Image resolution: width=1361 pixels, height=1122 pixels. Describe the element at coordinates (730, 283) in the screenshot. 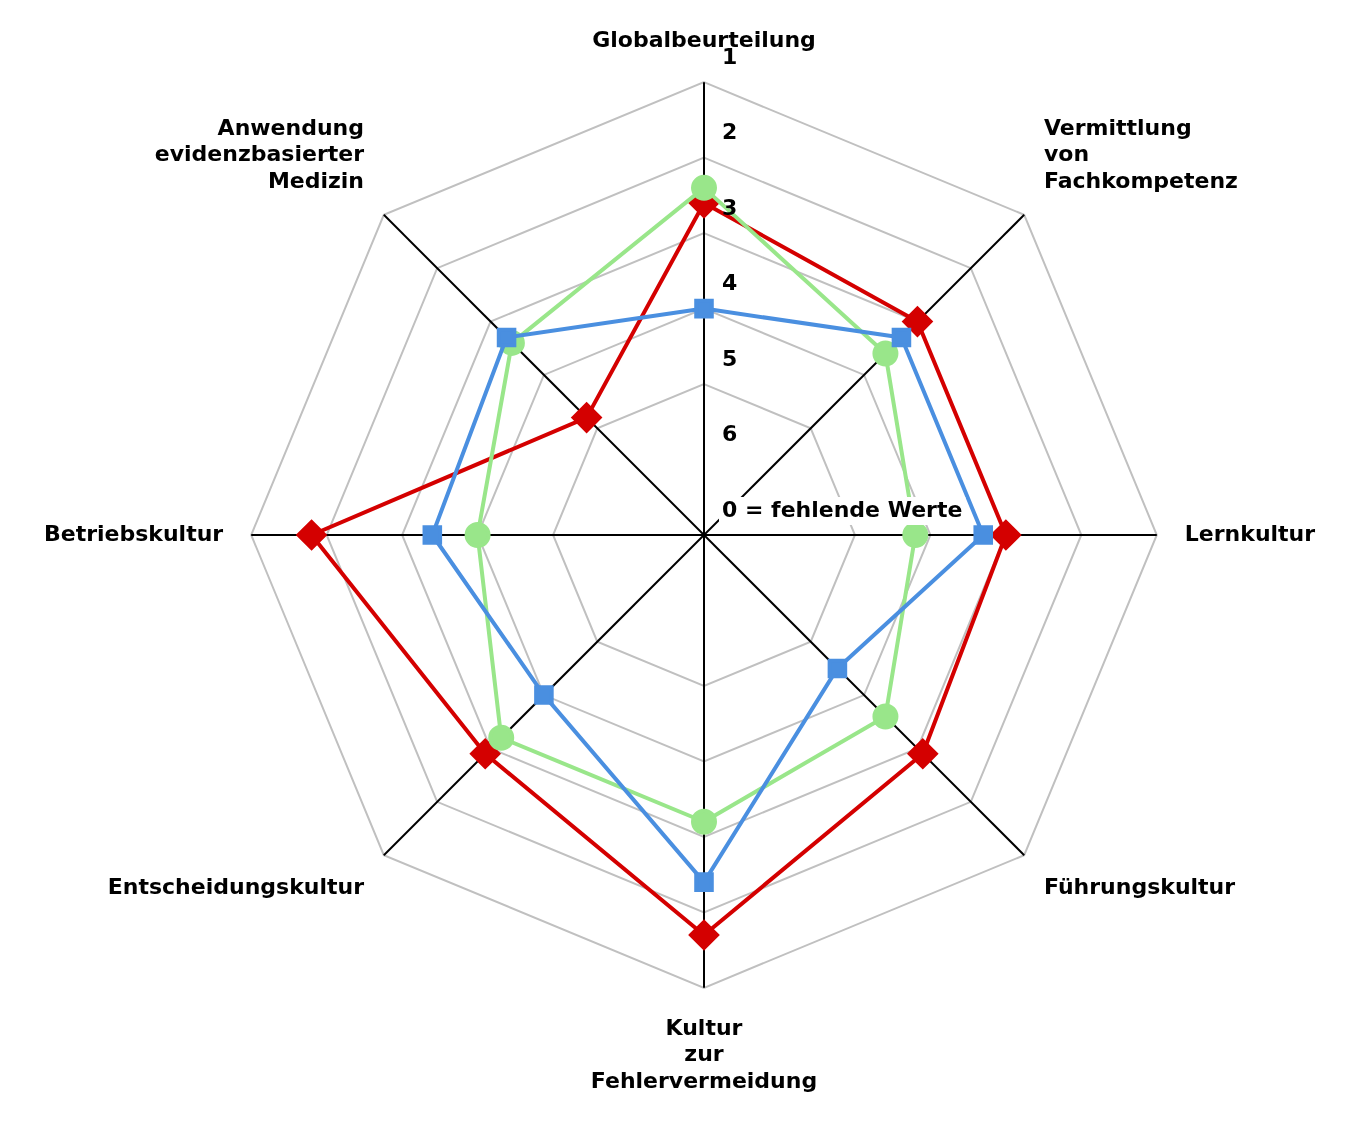

I see `y-tick-label: 4` at that location.